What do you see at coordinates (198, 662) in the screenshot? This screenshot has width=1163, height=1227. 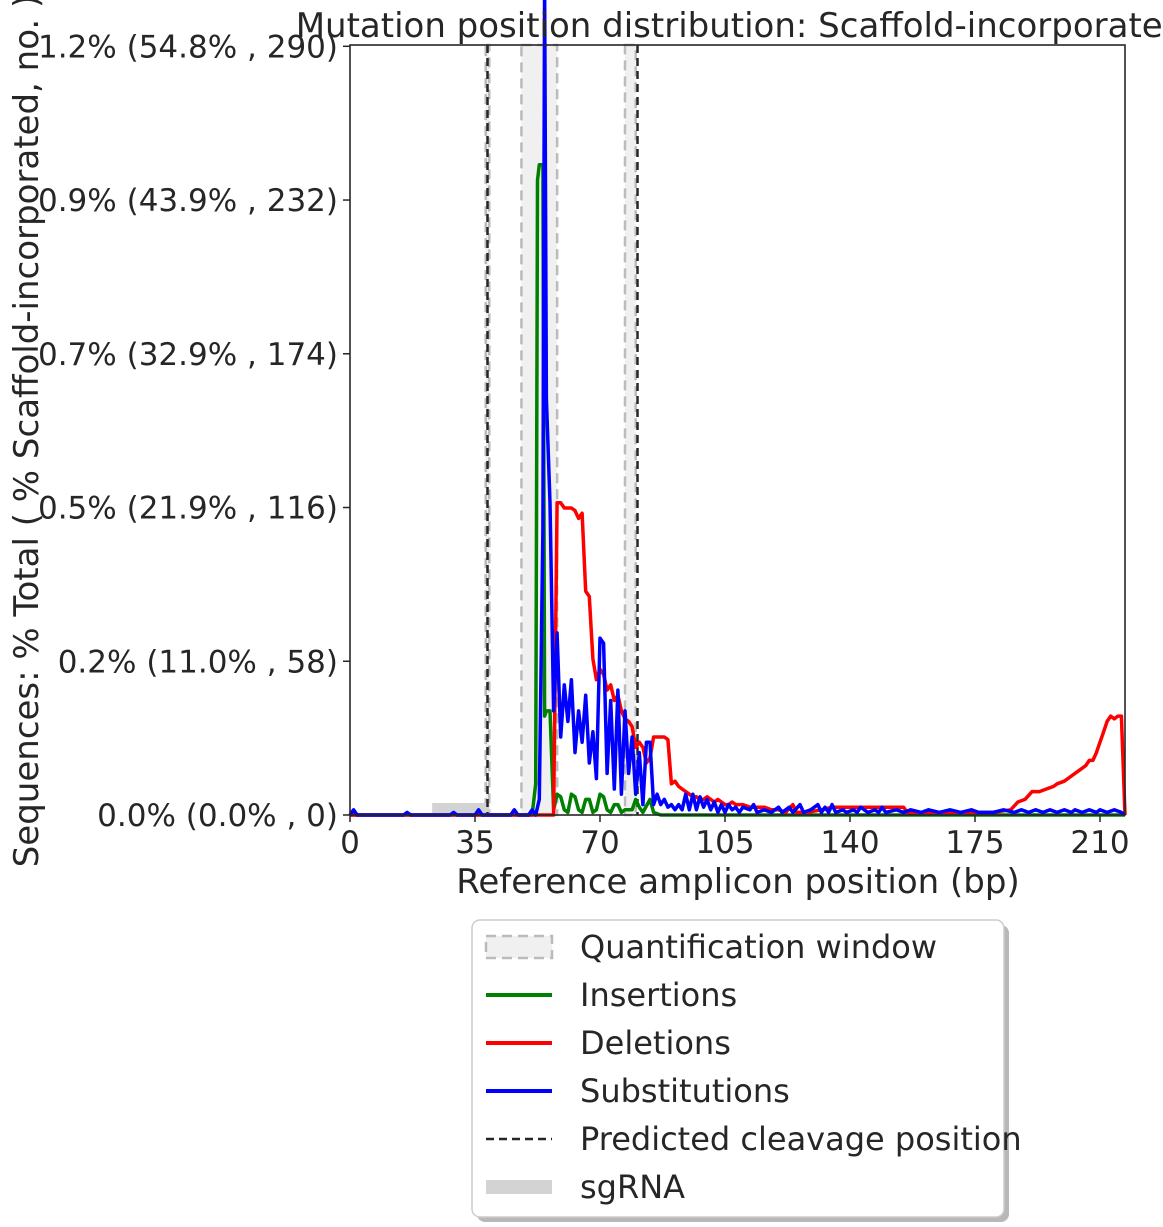 I see `y-tick-label: 0.2% (11.0% , 58)` at bounding box center [198, 662].